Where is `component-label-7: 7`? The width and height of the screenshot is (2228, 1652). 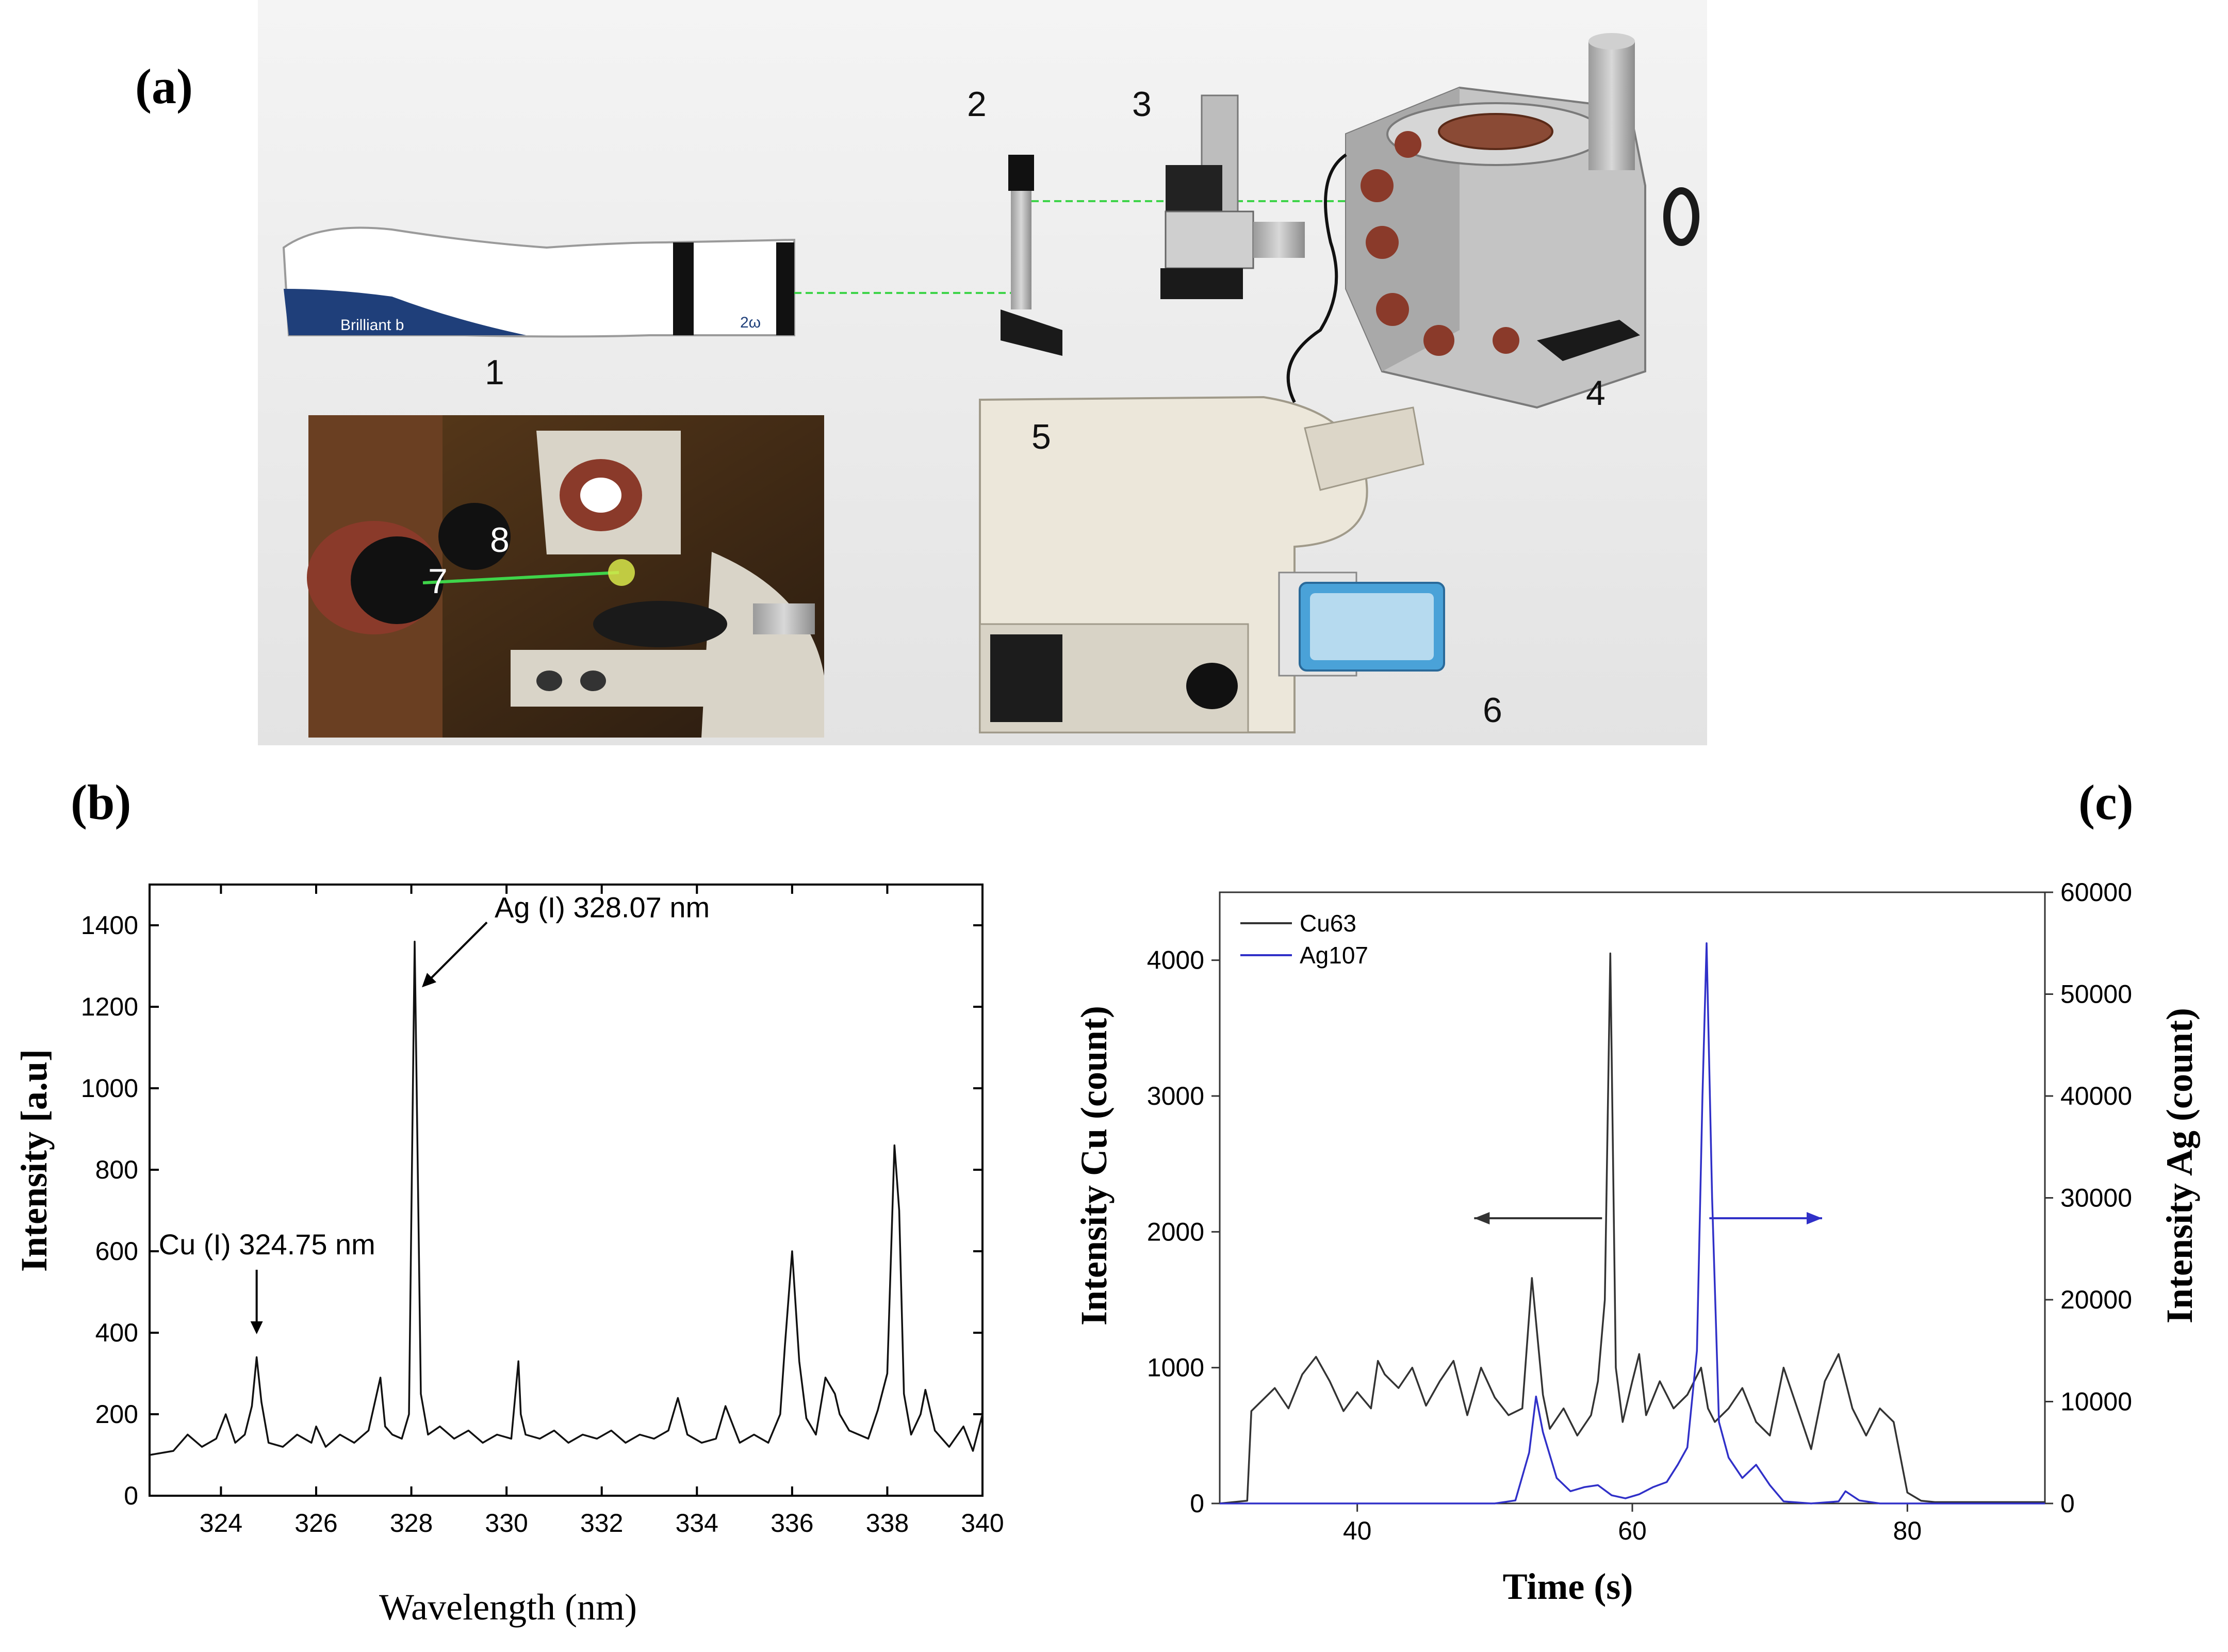
component-label-7: 7 is located at coordinates (438, 581).